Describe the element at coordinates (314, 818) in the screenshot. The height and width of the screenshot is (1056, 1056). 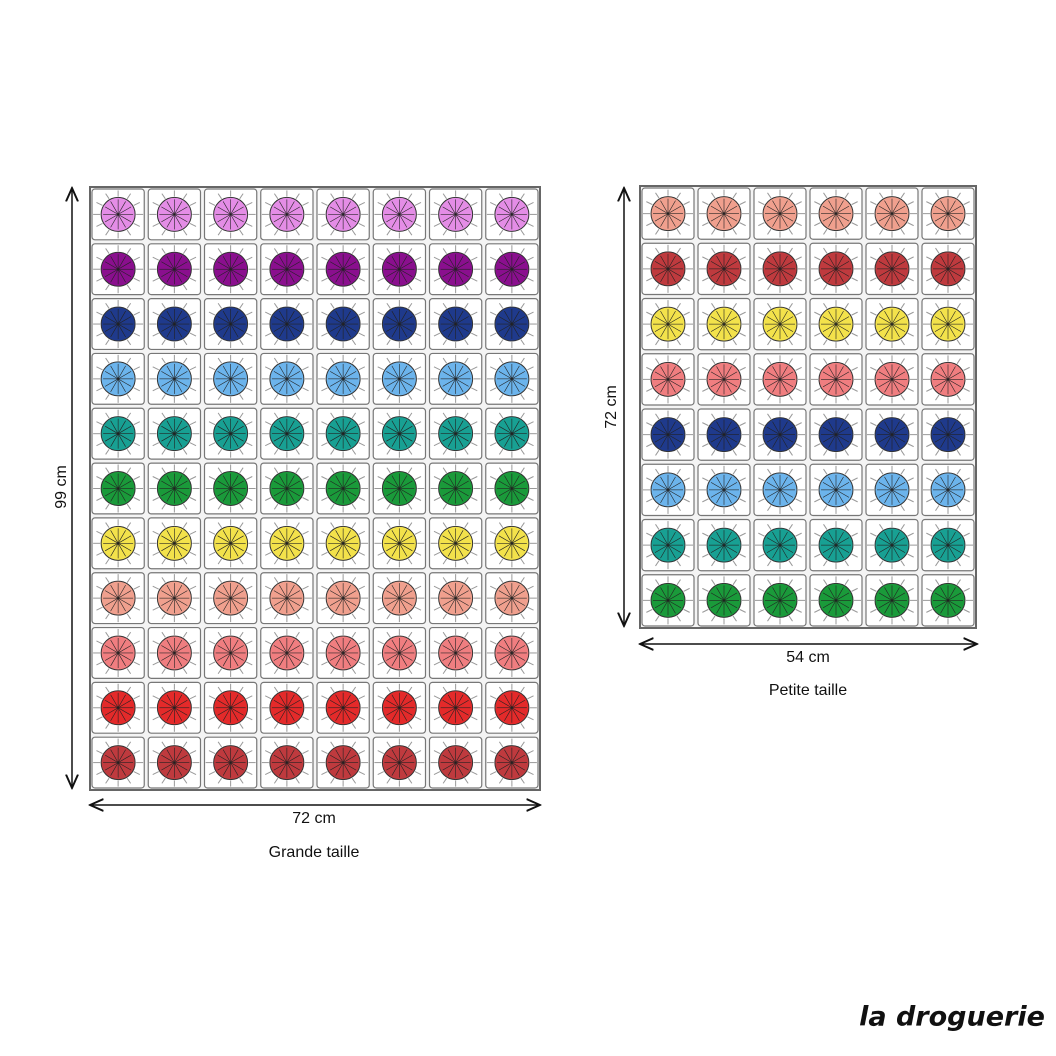
I see `width-label: 72 cm` at that location.